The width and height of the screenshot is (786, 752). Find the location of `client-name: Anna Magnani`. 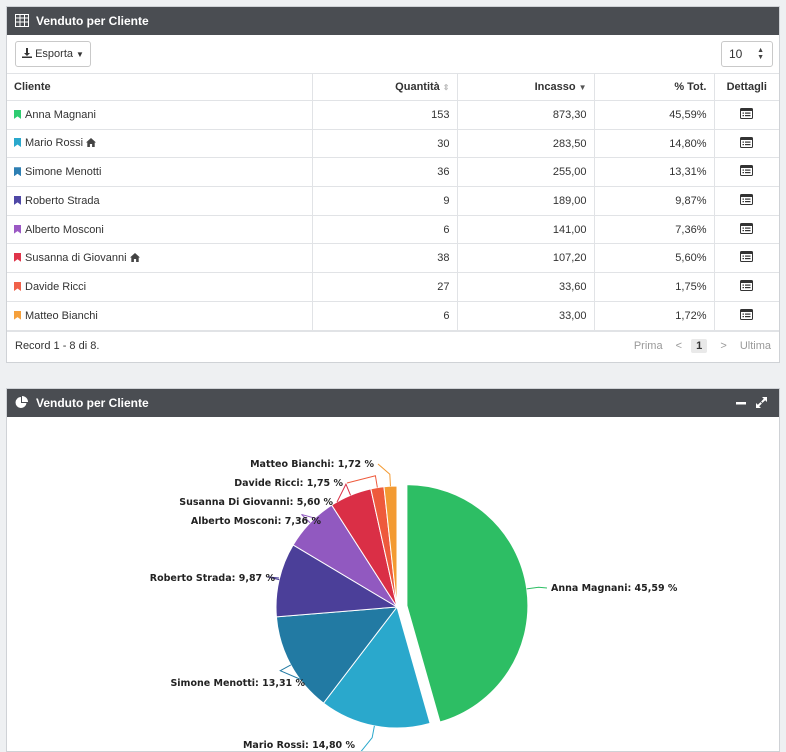

client-name: Anna Magnani is located at coordinates (60, 114).